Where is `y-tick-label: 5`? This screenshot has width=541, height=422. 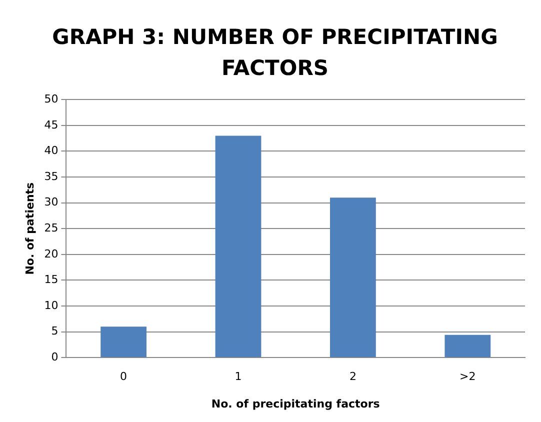
y-tick-label: 5 is located at coordinates (54, 331).